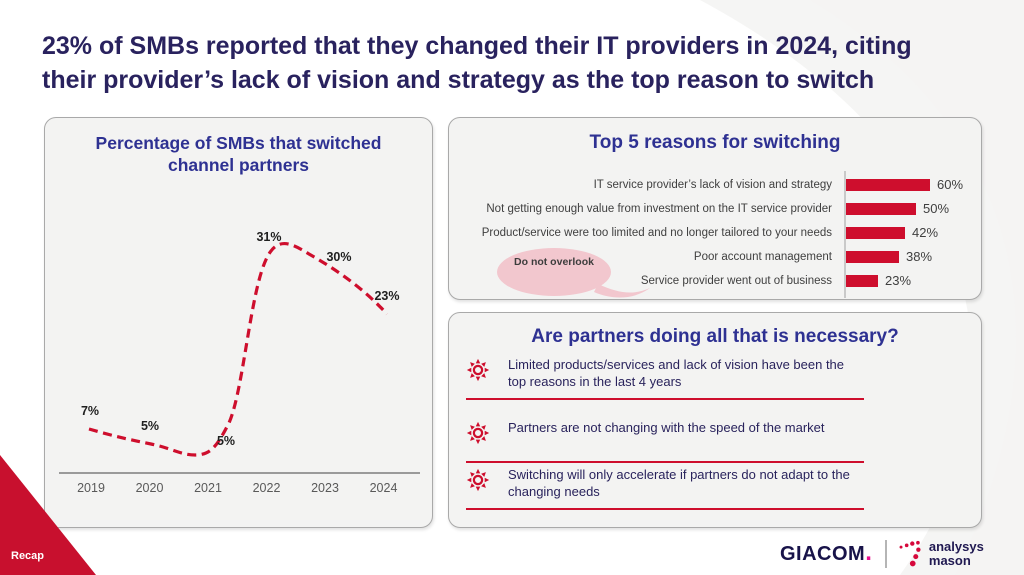 This screenshot has height=575, width=1024. What do you see at coordinates (325, 488) in the screenshot?
I see `x-axis-tick: 2023` at bounding box center [325, 488].